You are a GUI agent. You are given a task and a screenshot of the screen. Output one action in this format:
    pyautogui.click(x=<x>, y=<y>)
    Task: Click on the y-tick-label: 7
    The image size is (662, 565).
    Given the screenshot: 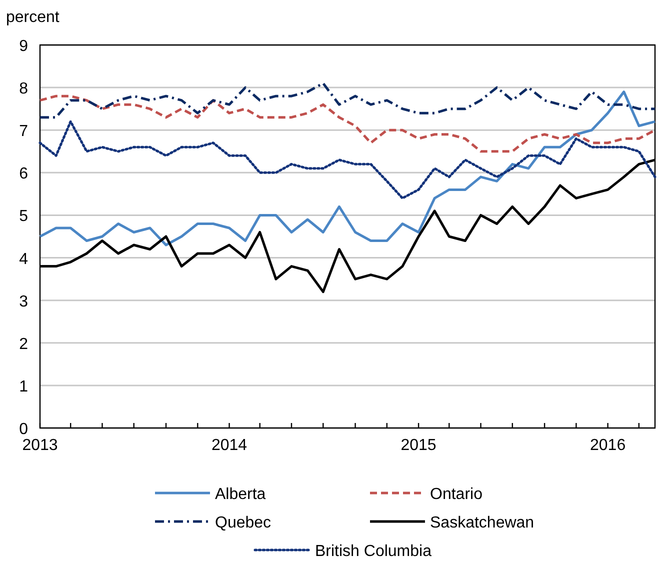 What is the action you would take?
    pyautogui.click(x=23, y=131)
    